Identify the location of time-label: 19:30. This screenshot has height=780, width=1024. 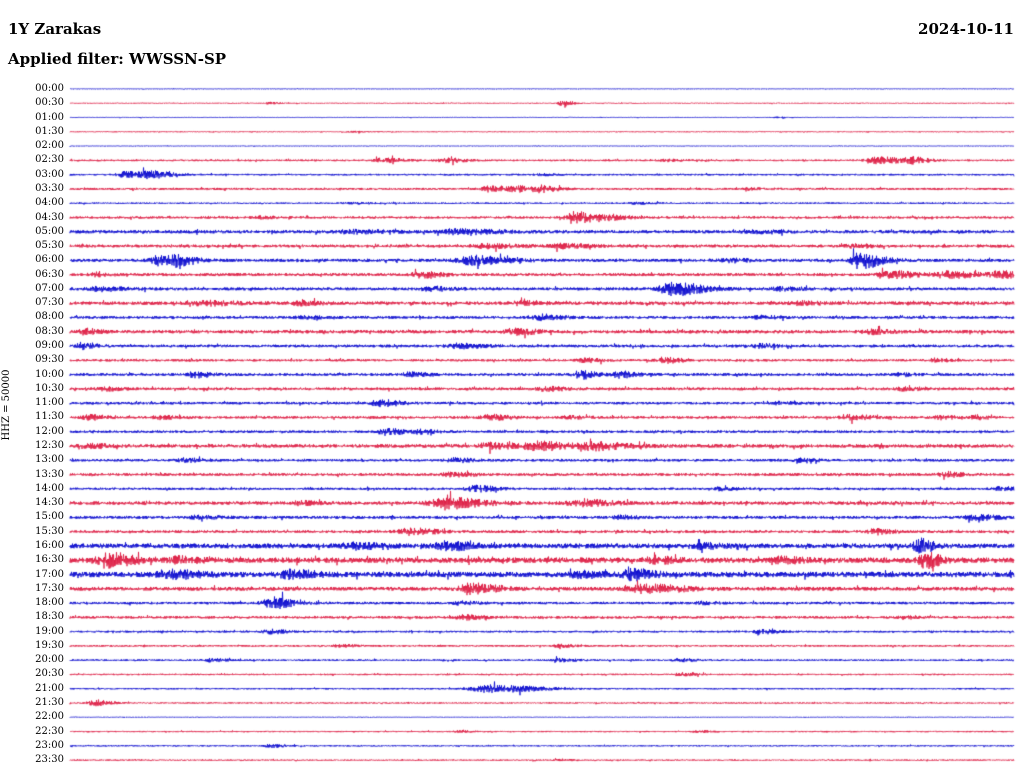
(49, 645).